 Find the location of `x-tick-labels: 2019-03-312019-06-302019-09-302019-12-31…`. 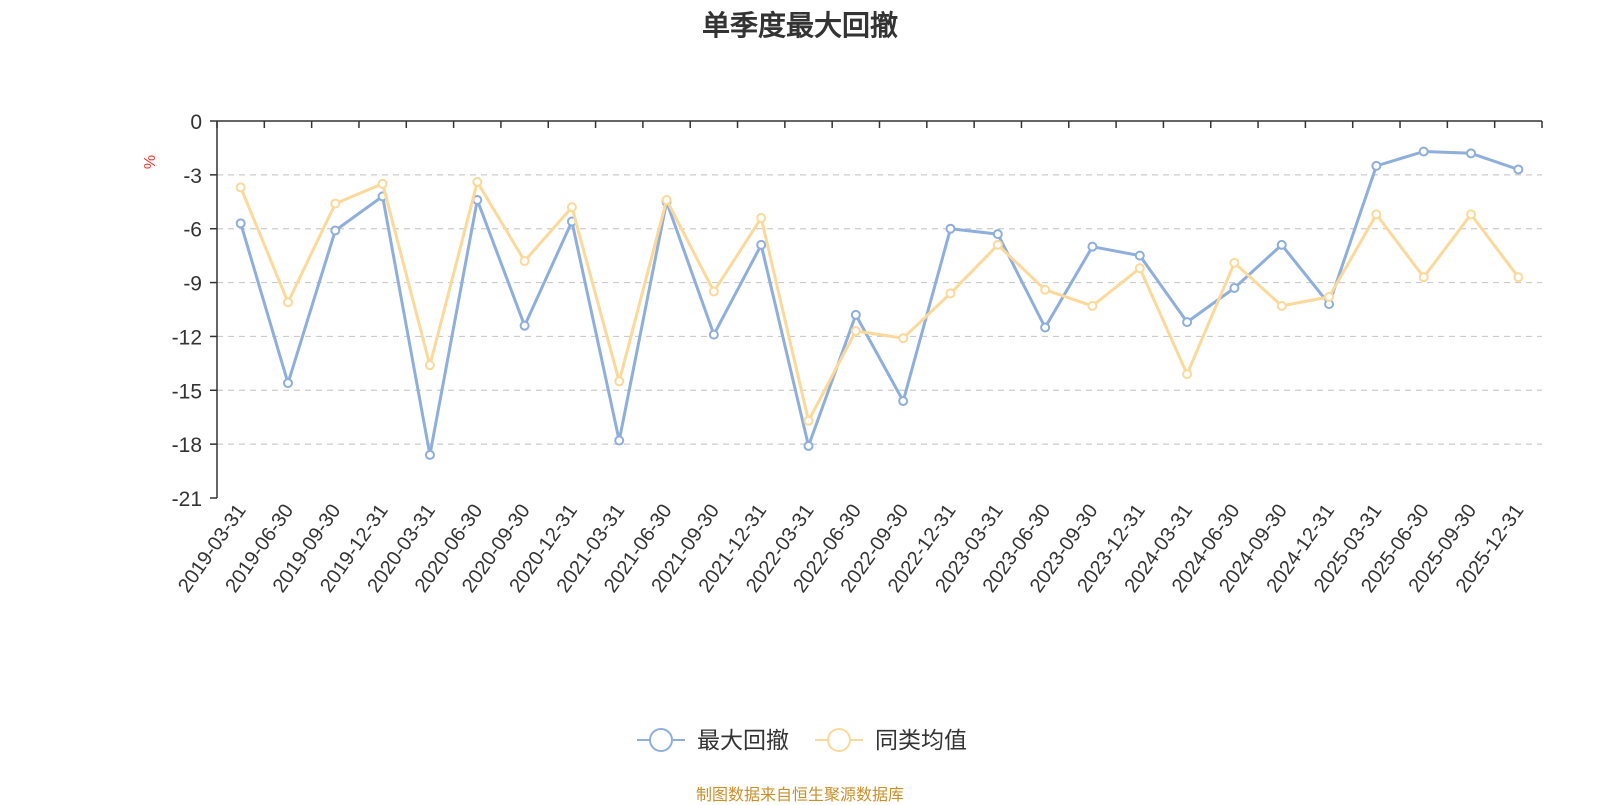

x-tick-labels: 2019-03-312019-06-302019-09-302019-12-31… is located at coordinates (851, 548).